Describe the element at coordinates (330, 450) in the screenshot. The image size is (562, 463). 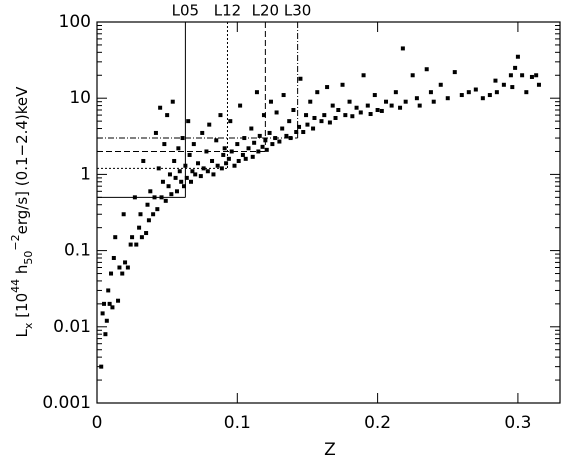
I see `x-axis-label: Z` at that location.